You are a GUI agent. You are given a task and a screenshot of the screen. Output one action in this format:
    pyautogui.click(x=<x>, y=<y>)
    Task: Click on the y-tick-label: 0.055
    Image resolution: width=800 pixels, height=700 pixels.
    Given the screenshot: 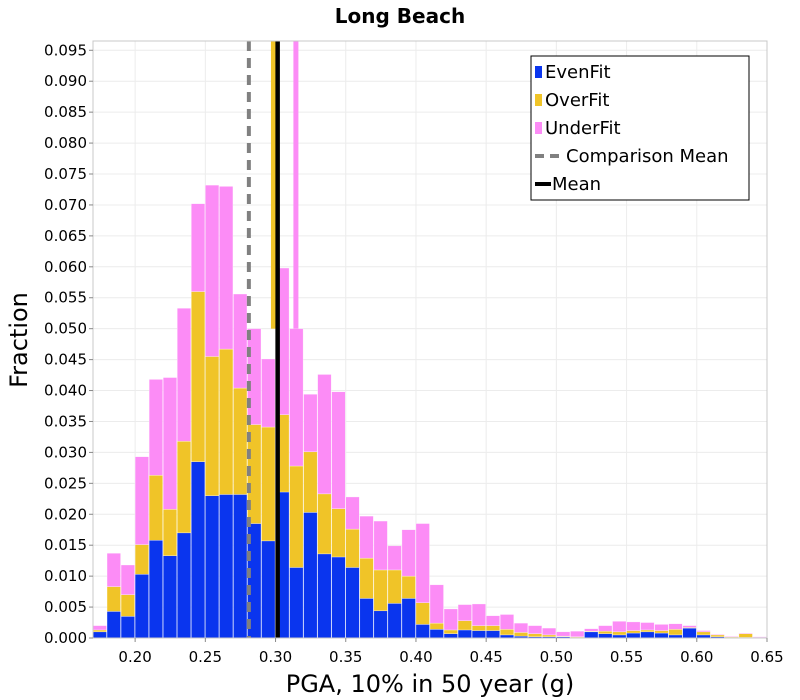 What is the action you would take?
    pyautogui.click(x=65, y=298)
    